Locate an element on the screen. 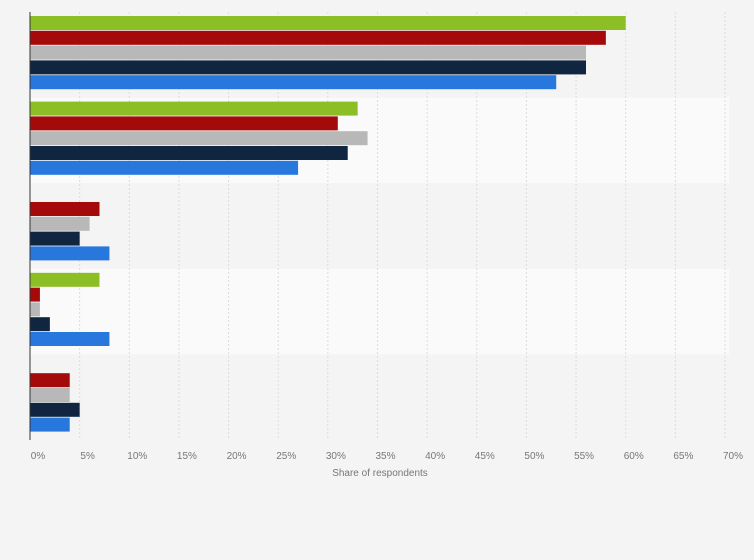  x-tick-label: 70% is located at coordinates (733, 456).